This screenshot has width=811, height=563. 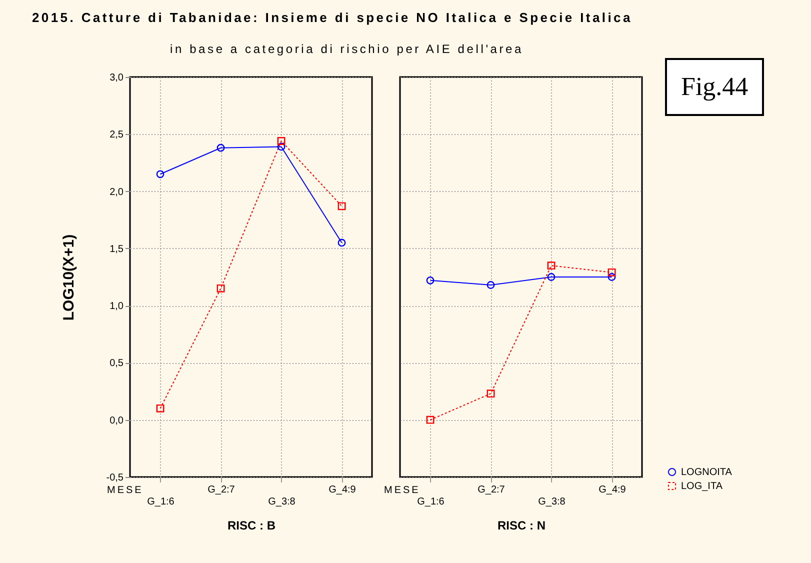 What do you see at coordinates (117, 135) in the screenshot?
I see `y-tick-label: 2,5` at bounding box center [117, 135].